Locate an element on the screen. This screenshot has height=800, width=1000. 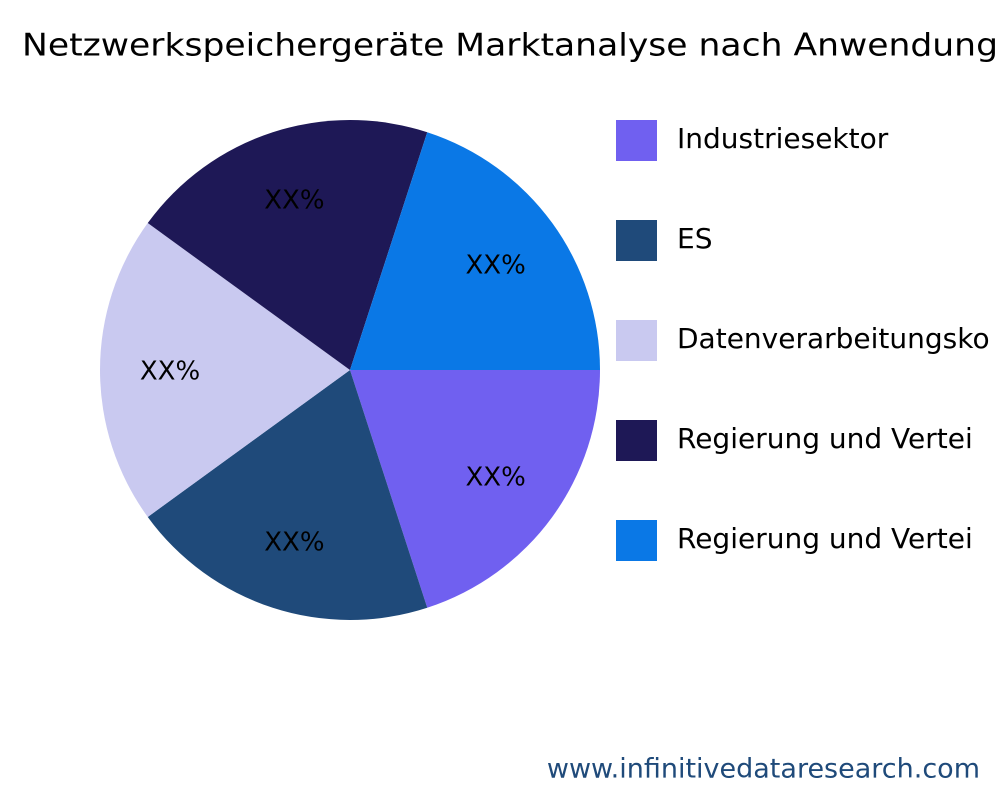
footer: www.infinitivedataresearch.com is located at coordinates (763, 769).